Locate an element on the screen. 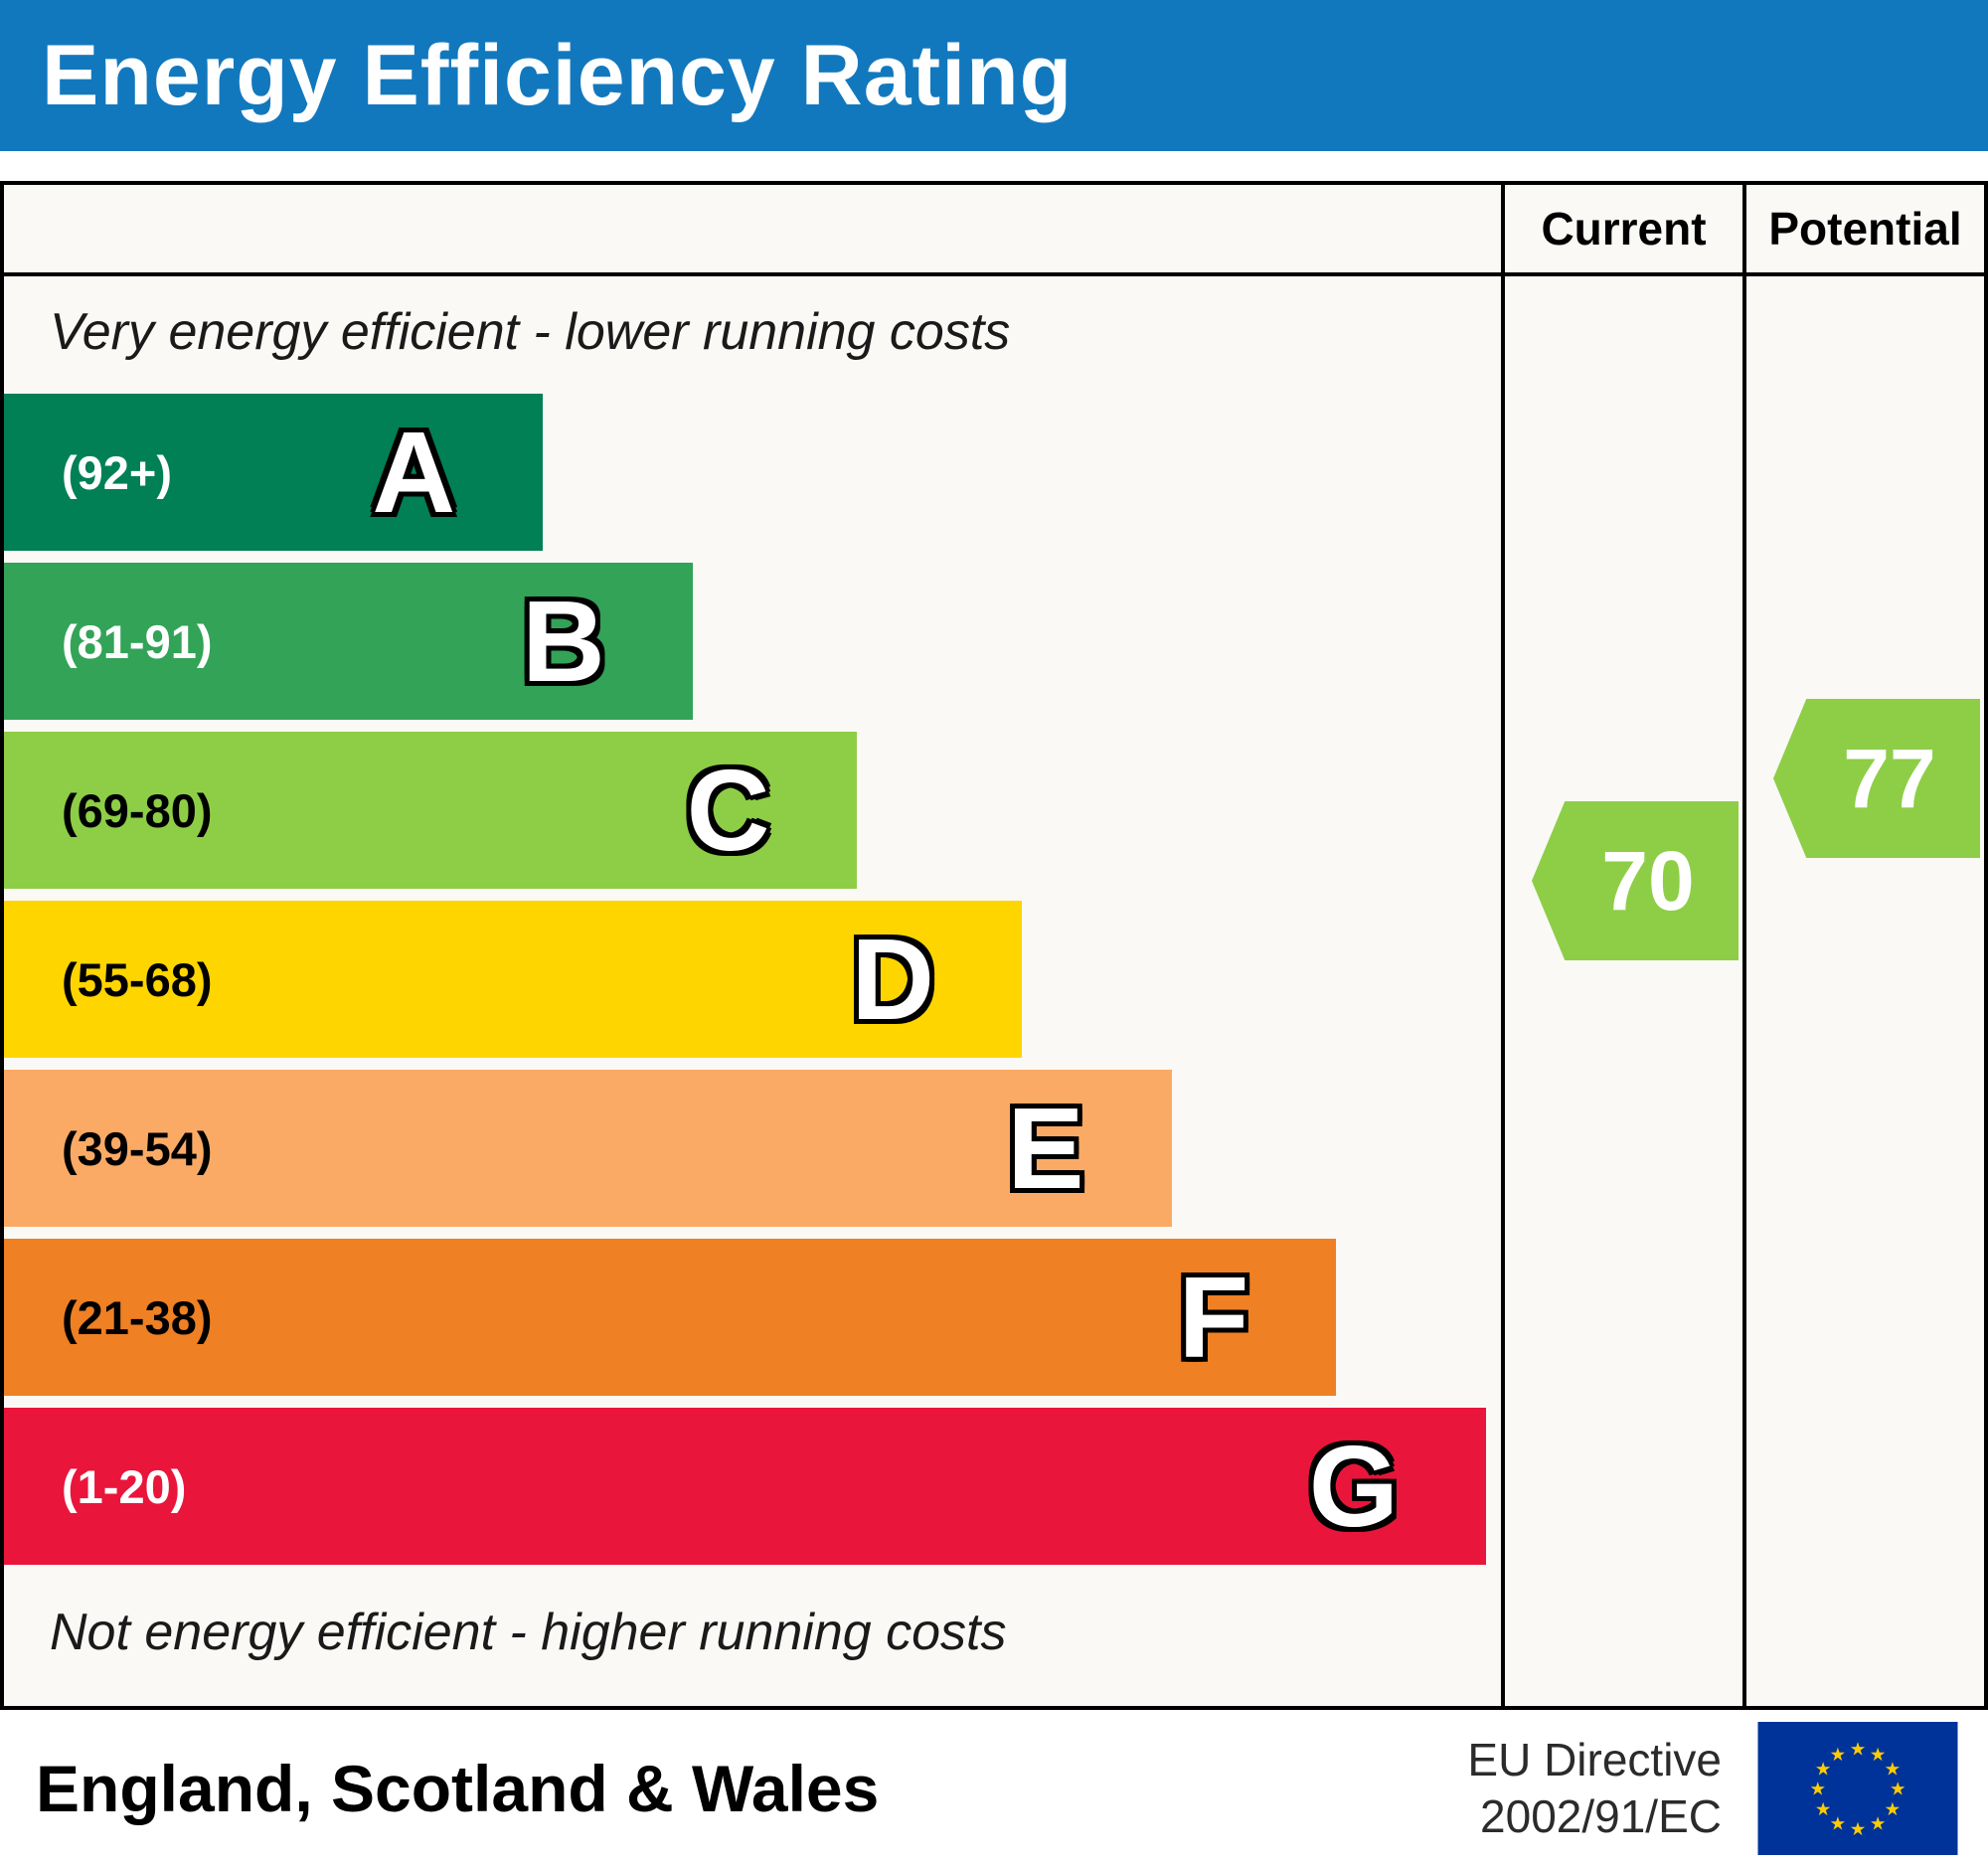 Image resolution: width=1988 pixels, height=1867 pixels. chart-column-header is located at coordinates (752, 230).